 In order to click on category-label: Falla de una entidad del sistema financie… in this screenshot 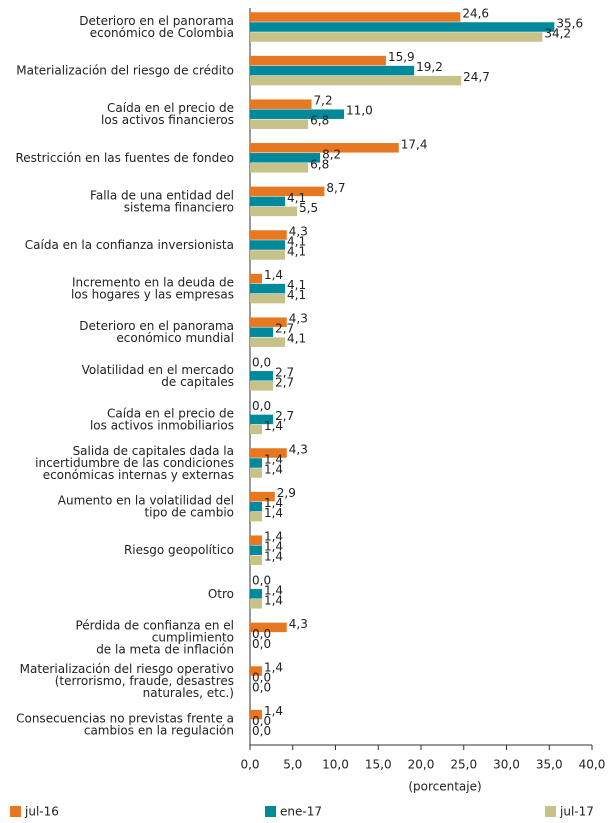, I will do `click(162, 201)`.